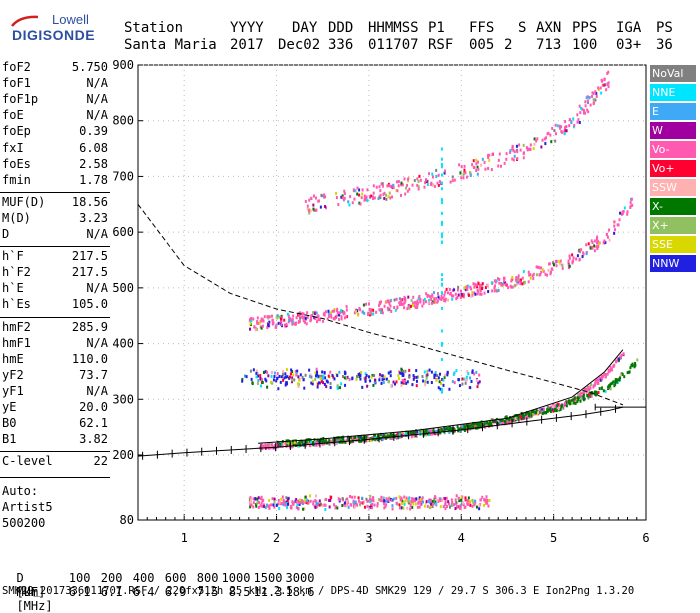 The width and height of the screenshot is (700, 613). I want to click on parameter-row: h`E N/A, so click(55, 289).